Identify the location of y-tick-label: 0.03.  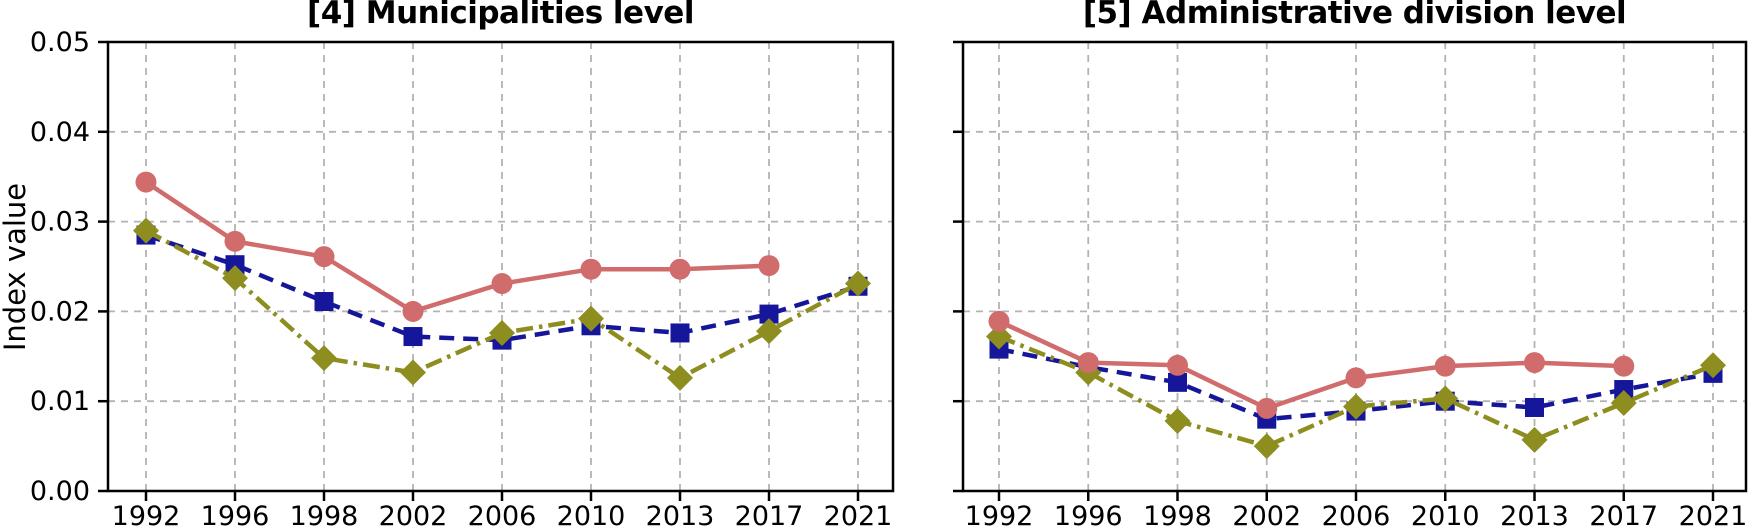
(60, 222).